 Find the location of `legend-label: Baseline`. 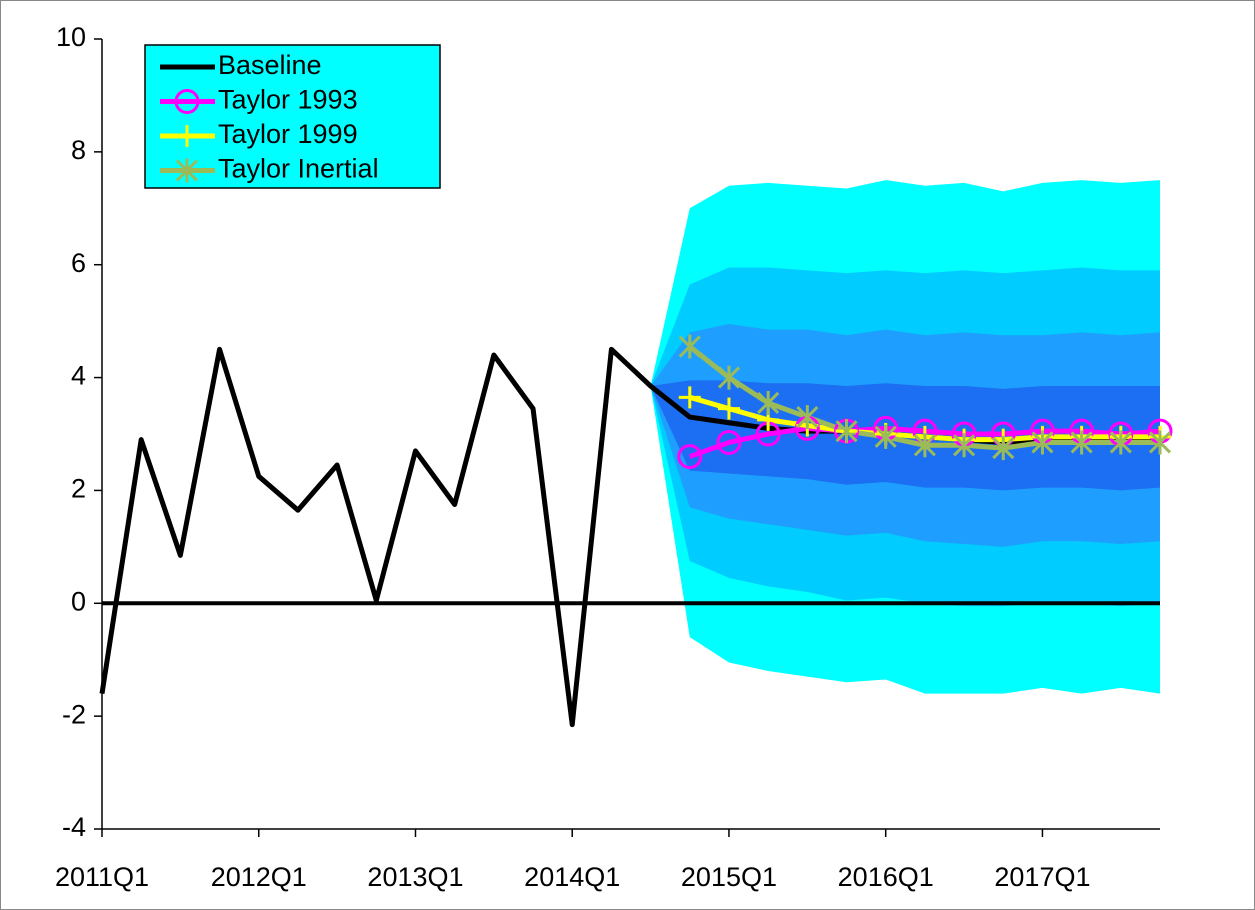

legend-label: Baseline is located at coordinates (270, 65).